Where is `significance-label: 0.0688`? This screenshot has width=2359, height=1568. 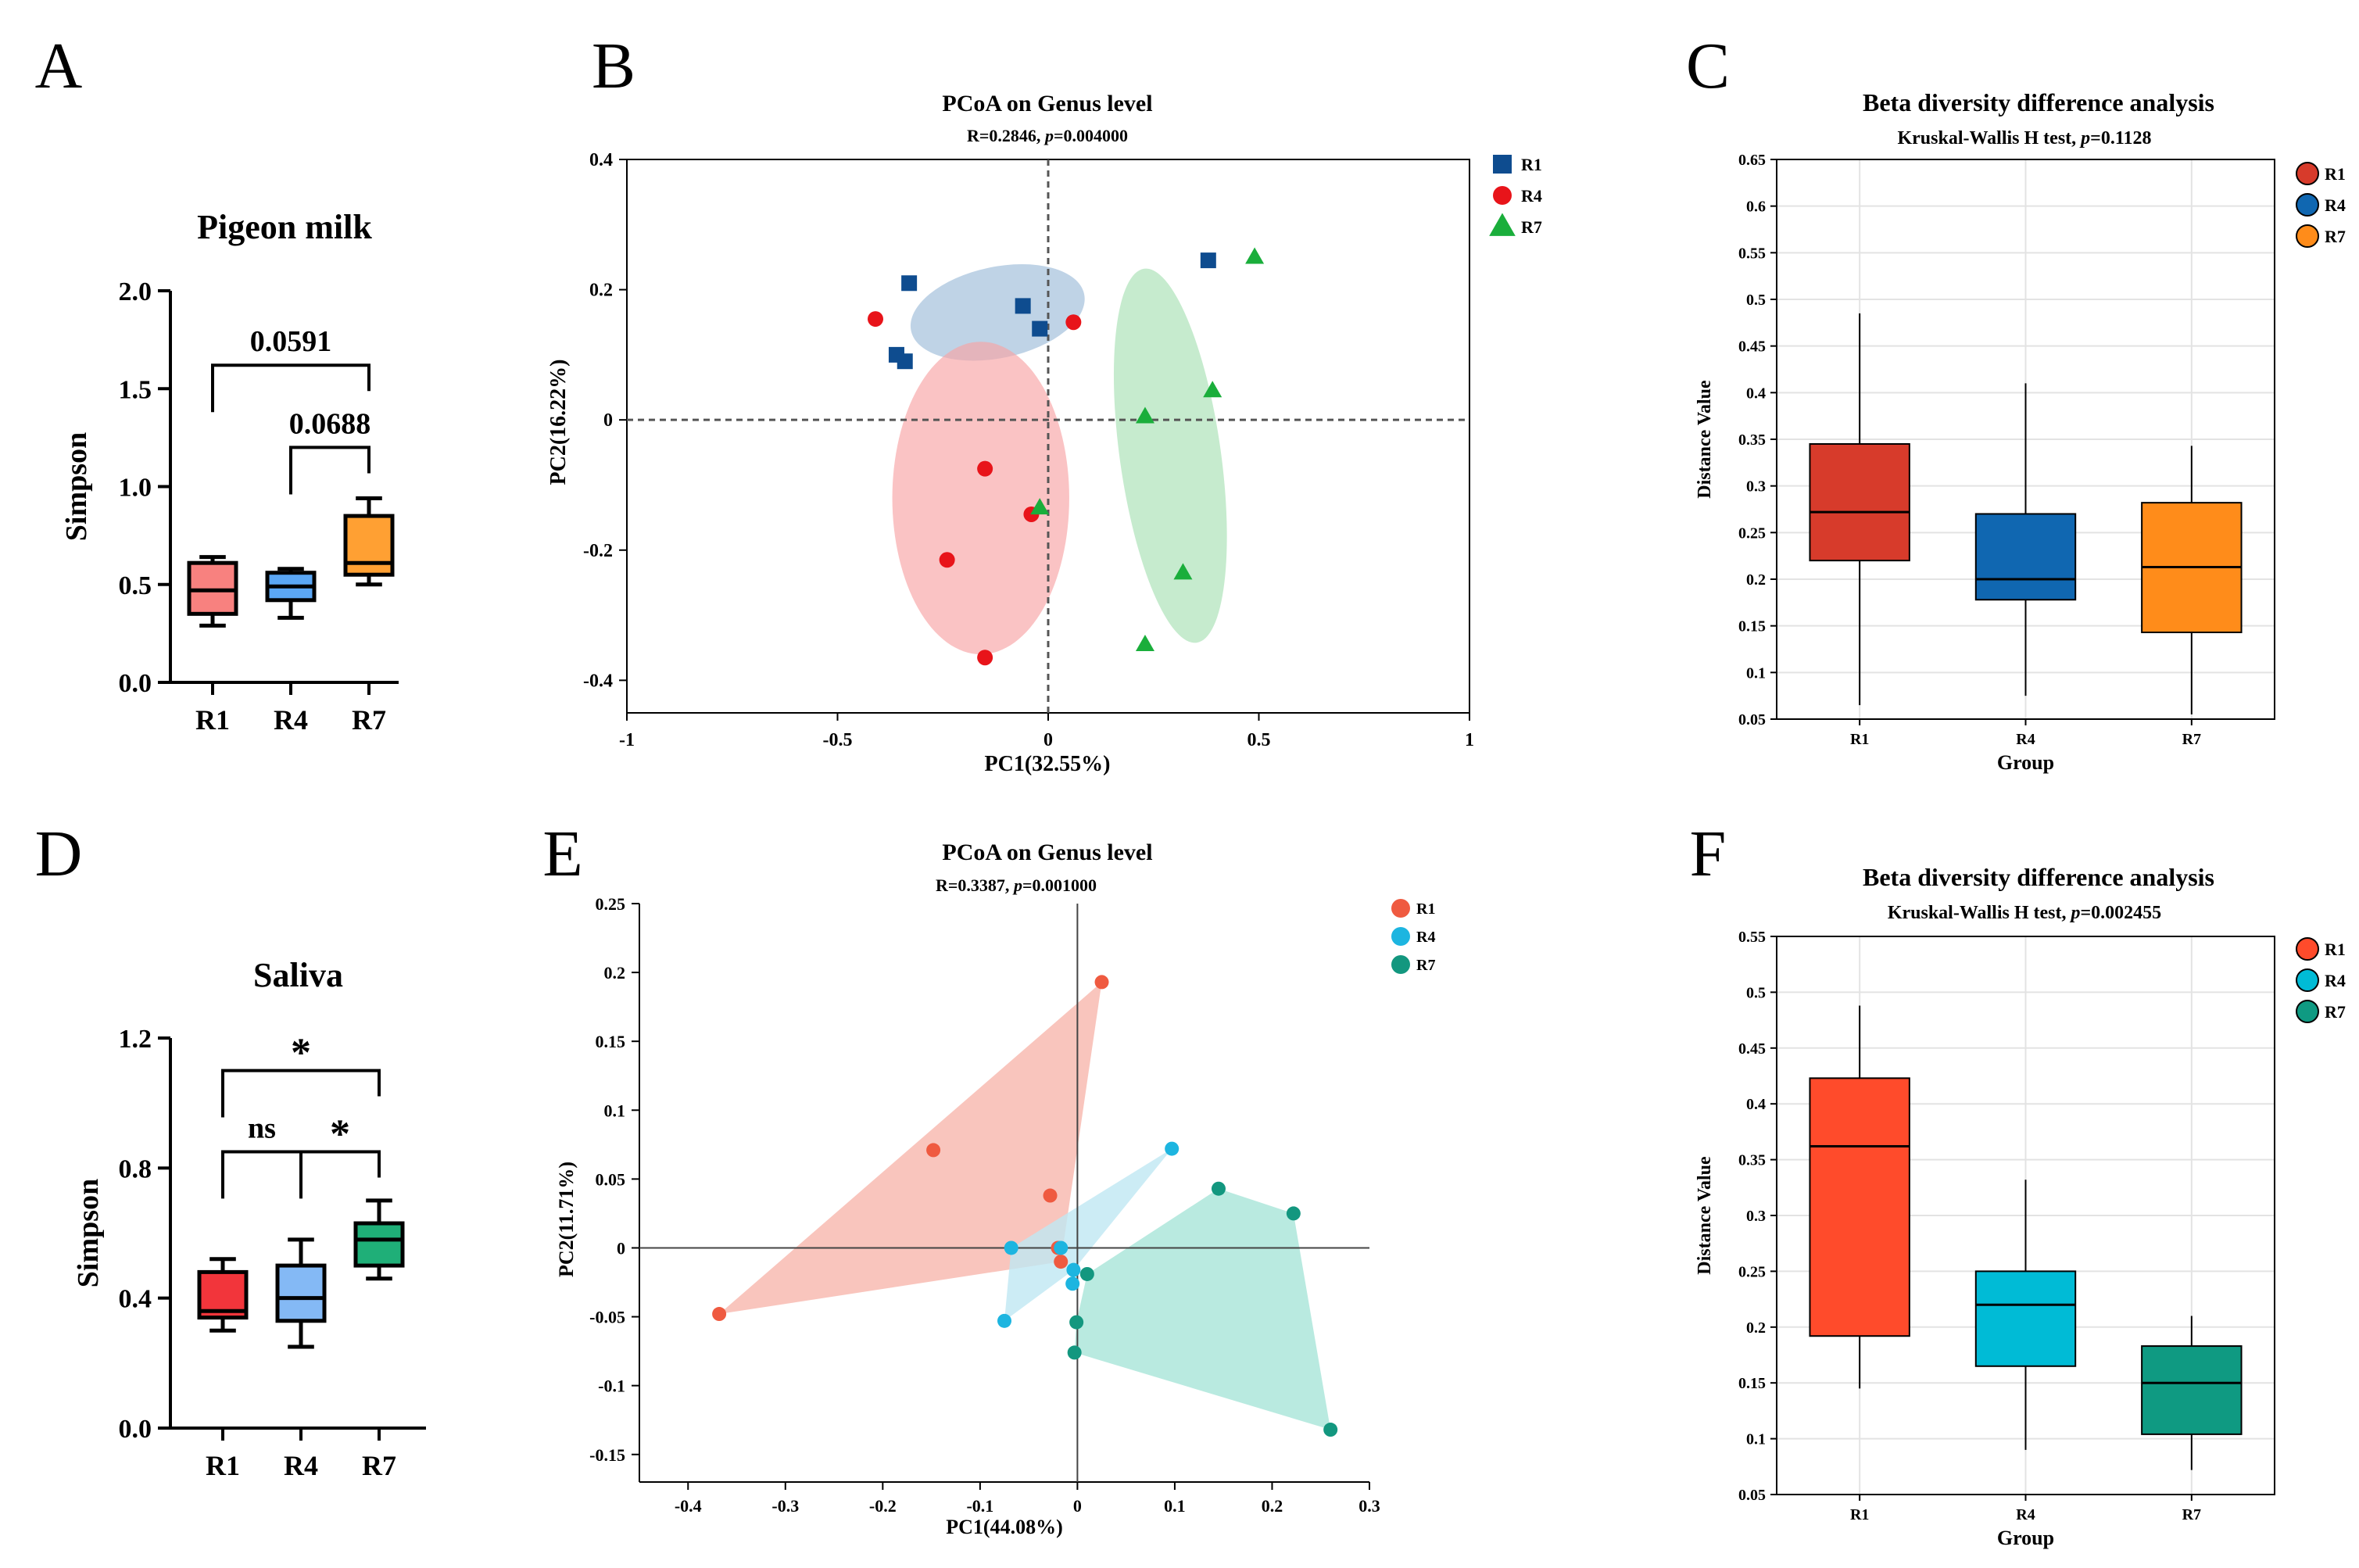 significance-label: 0.0688 is located at coordinates (330, 423).